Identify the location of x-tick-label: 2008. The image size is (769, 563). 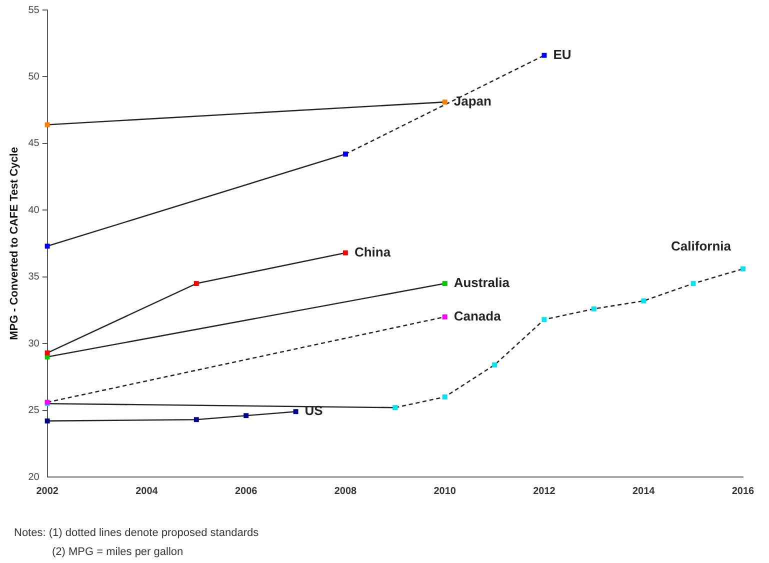
(346, 491).